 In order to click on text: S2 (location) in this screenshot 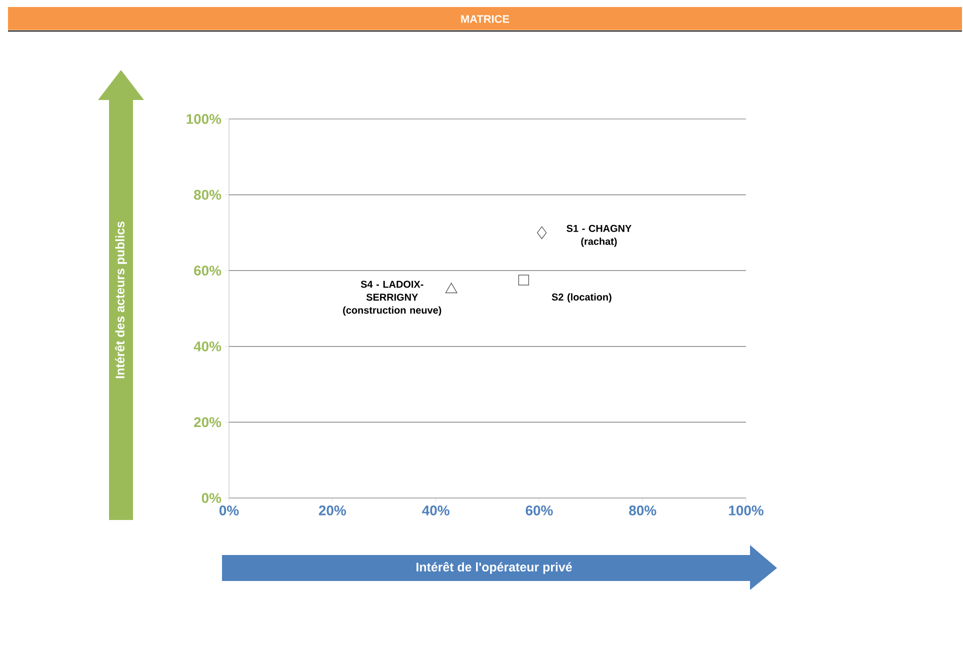, I will do `click(582, 298)`.